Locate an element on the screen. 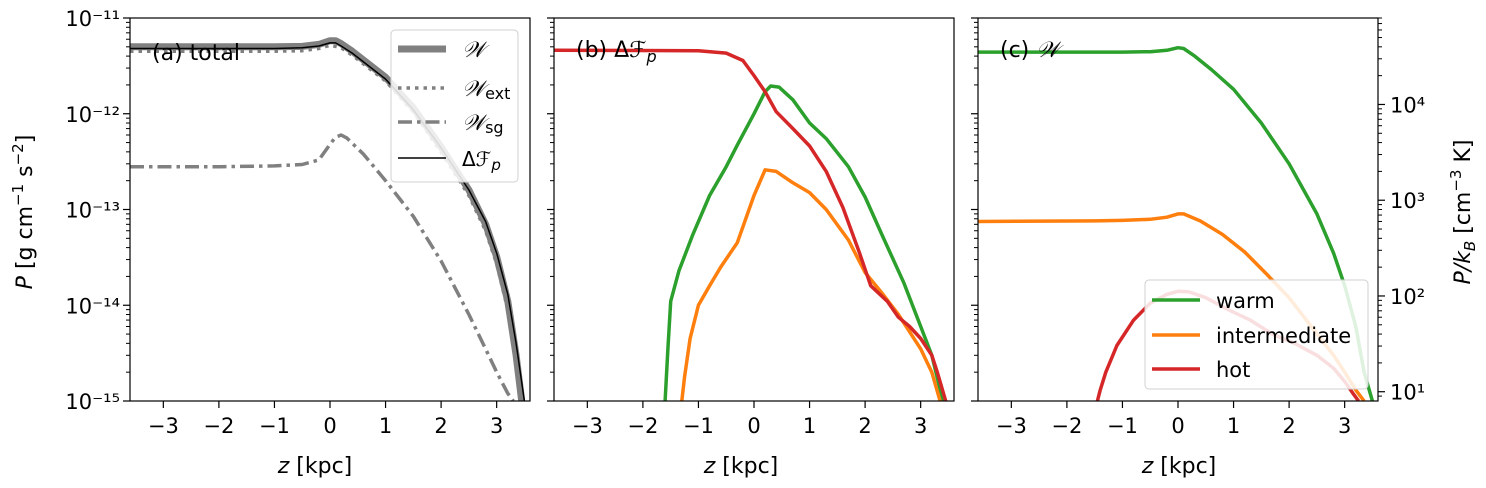 Image resolution: width=1486 pixels, height=488 pixels. panel-c-y-ticks is located at coordinates (974, 209).